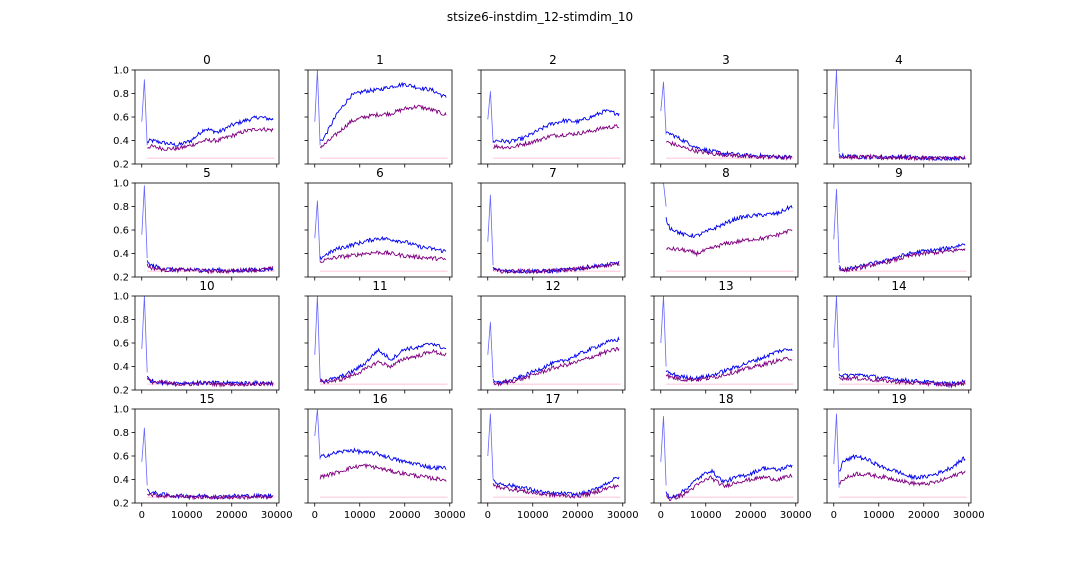 This screenshot has width=1080, height=576. I want to click on subplot-10: 10 0.2 0.4 0.6 0.8 1.0, so click(196, 338).